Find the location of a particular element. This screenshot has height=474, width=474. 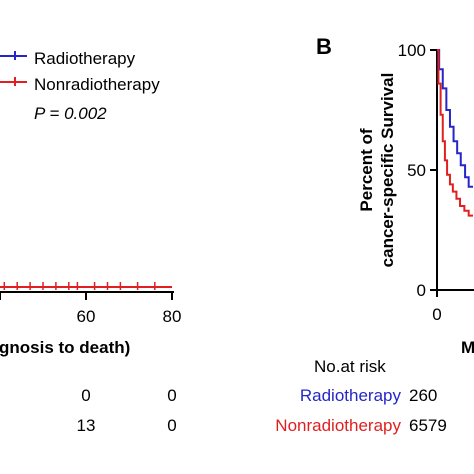

right-nonradio-line is located at coordinates (455, 133).